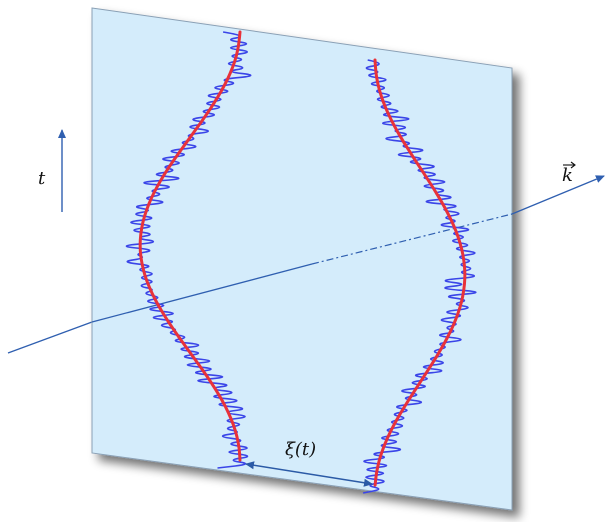 The width and height of the screenshot is (608, 522). I want to click on separation-arrow, so click(309, 474).